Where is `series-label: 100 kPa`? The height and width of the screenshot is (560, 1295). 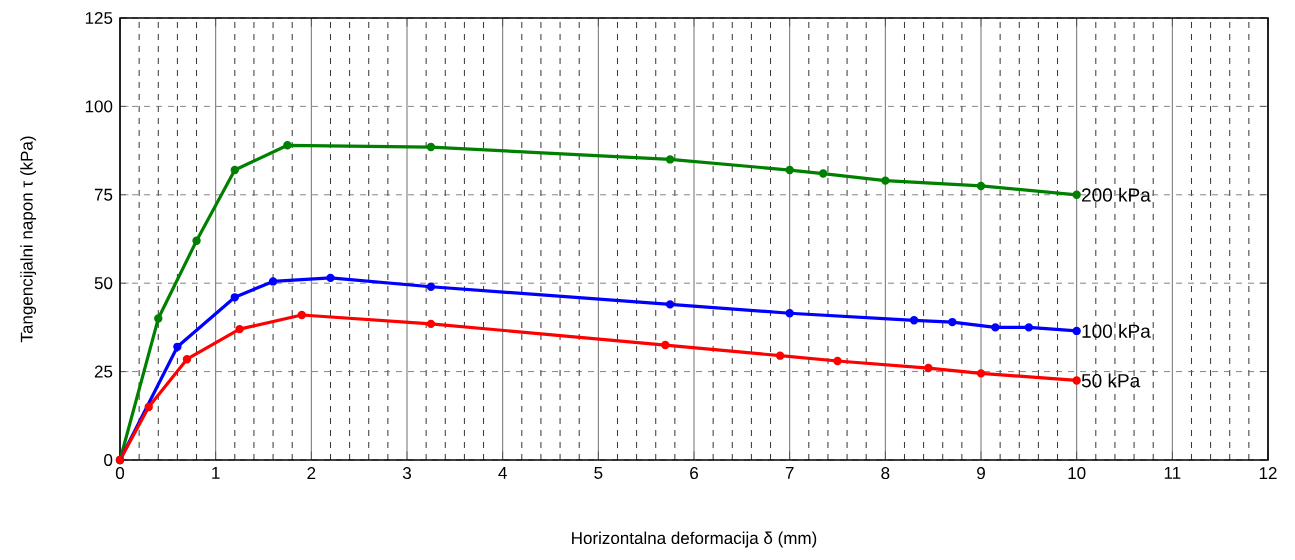
series-label: 100 kPa is located at coordinates (1116, 330).